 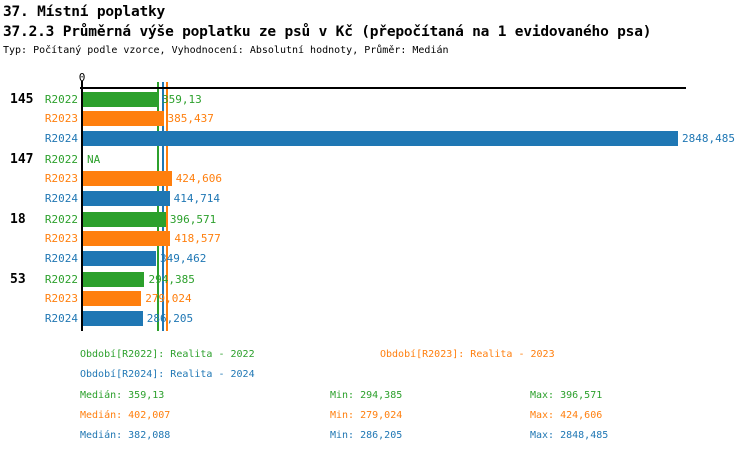 I want to click on stat-median-r2023: Medián: 402,007, so click(x=125, y=415).